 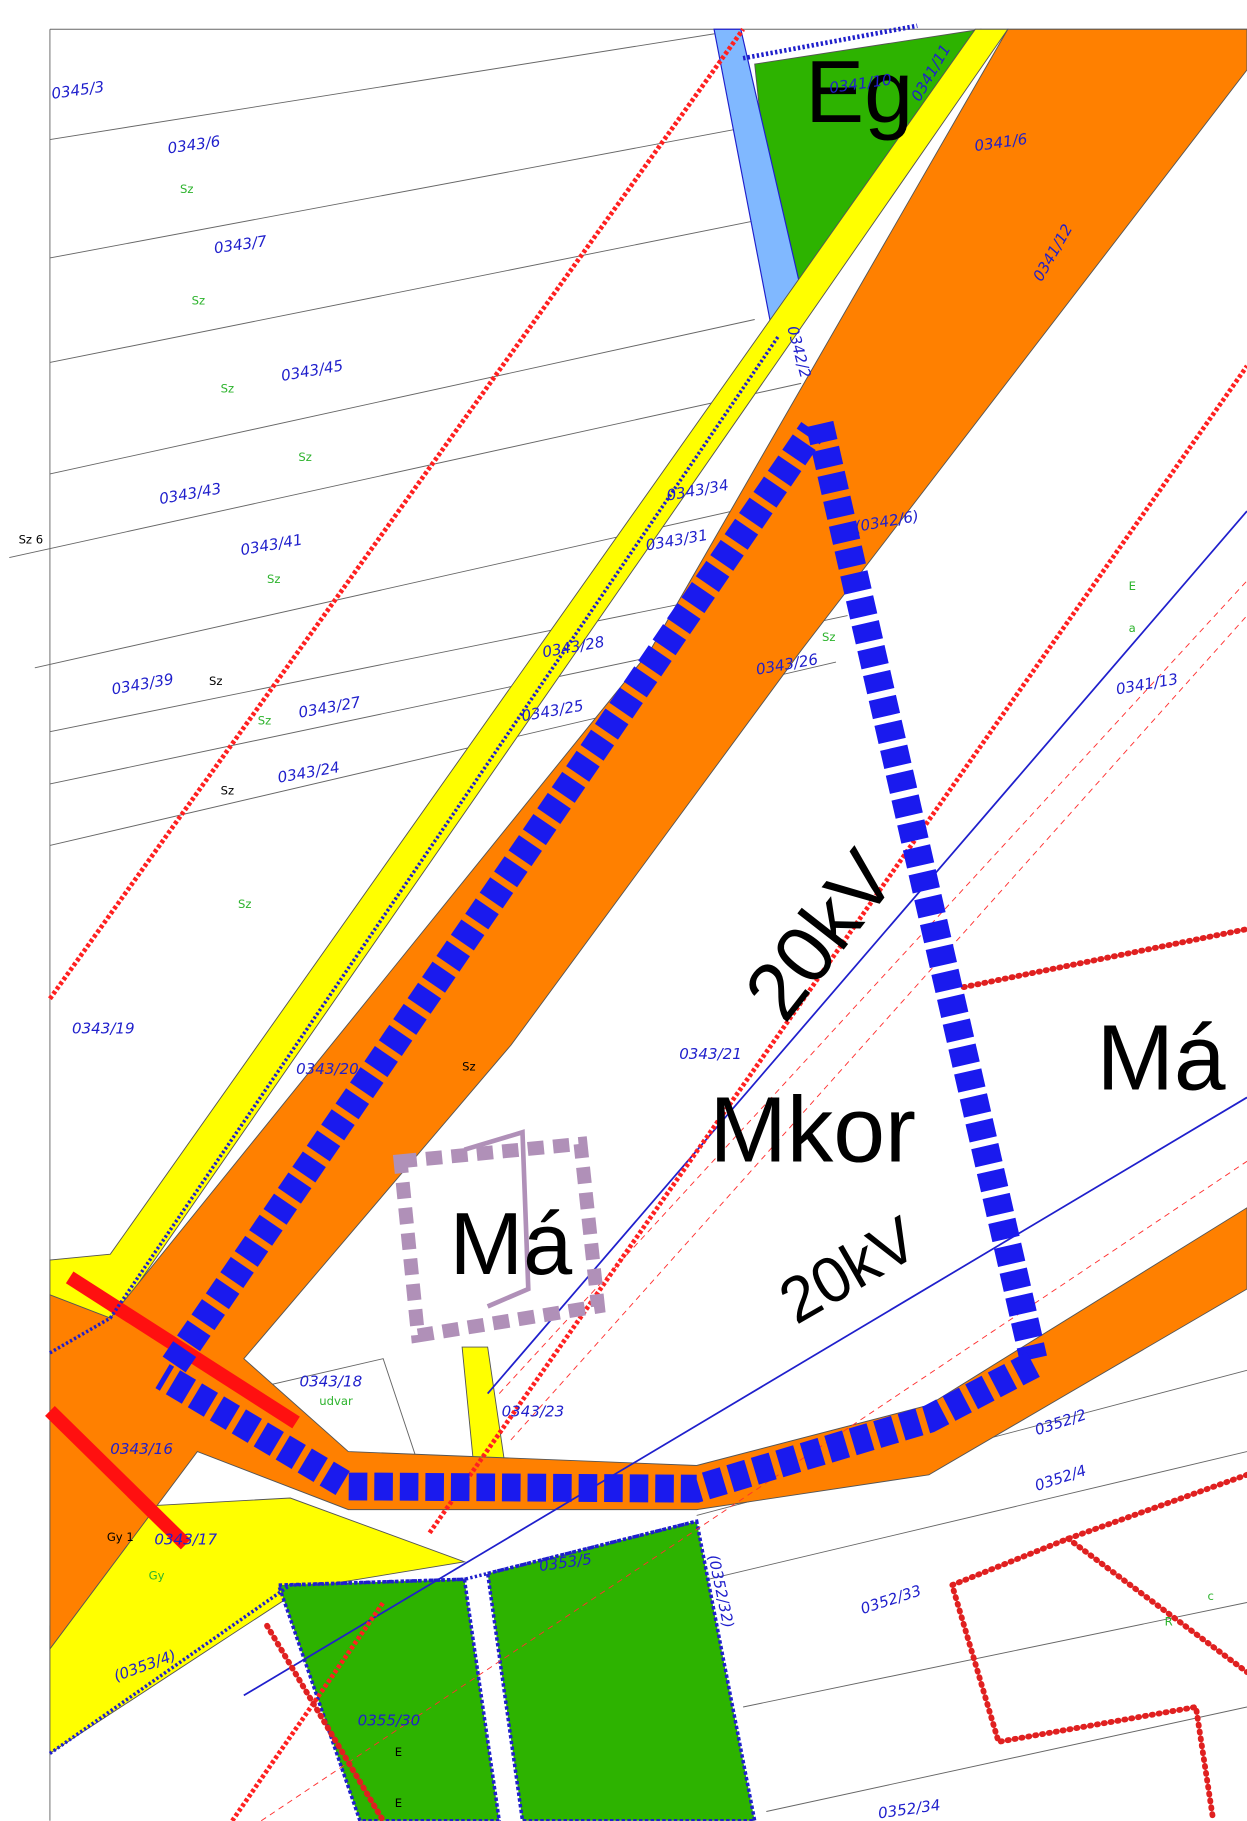 I want to click on land-use-label: udvar, so click(x=336, y=1401).